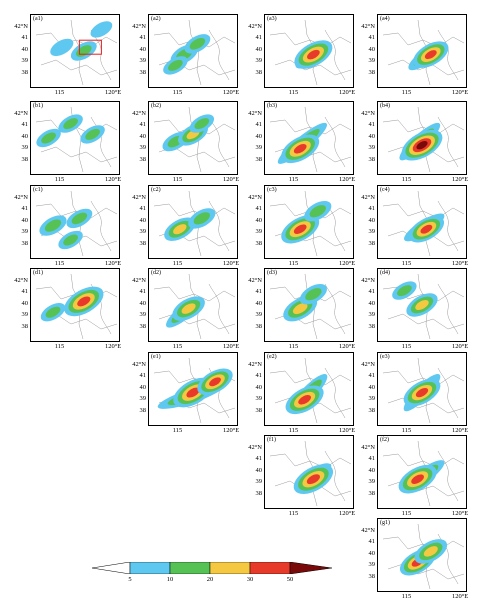 The width and height of the screenshot is (497, 603). I want to click on panel-label: (a2), so click(156, 19).